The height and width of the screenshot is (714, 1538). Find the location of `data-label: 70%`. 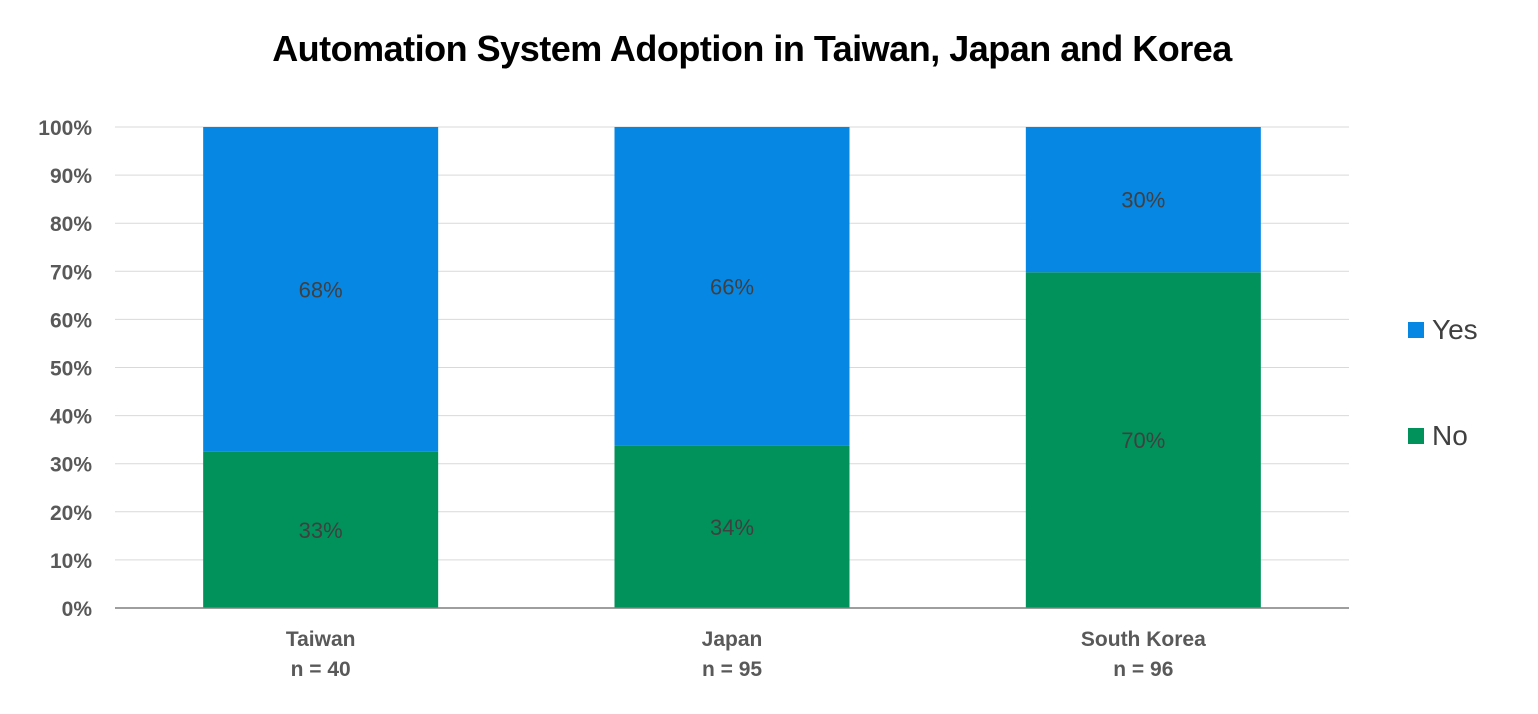

data-label: 70% is located at coordinates (1143, 440).